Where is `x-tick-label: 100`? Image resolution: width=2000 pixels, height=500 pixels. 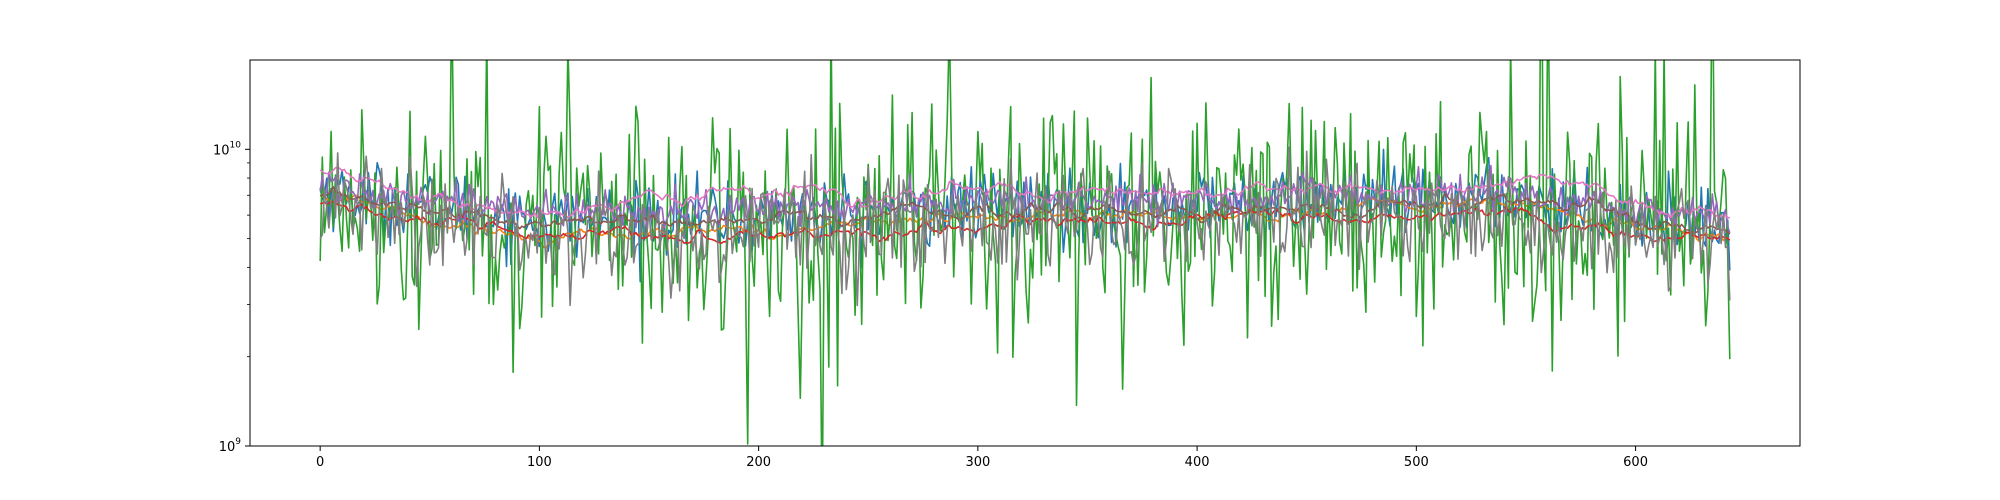 x-tick-label: 100 is located at coordinates (539, 462).